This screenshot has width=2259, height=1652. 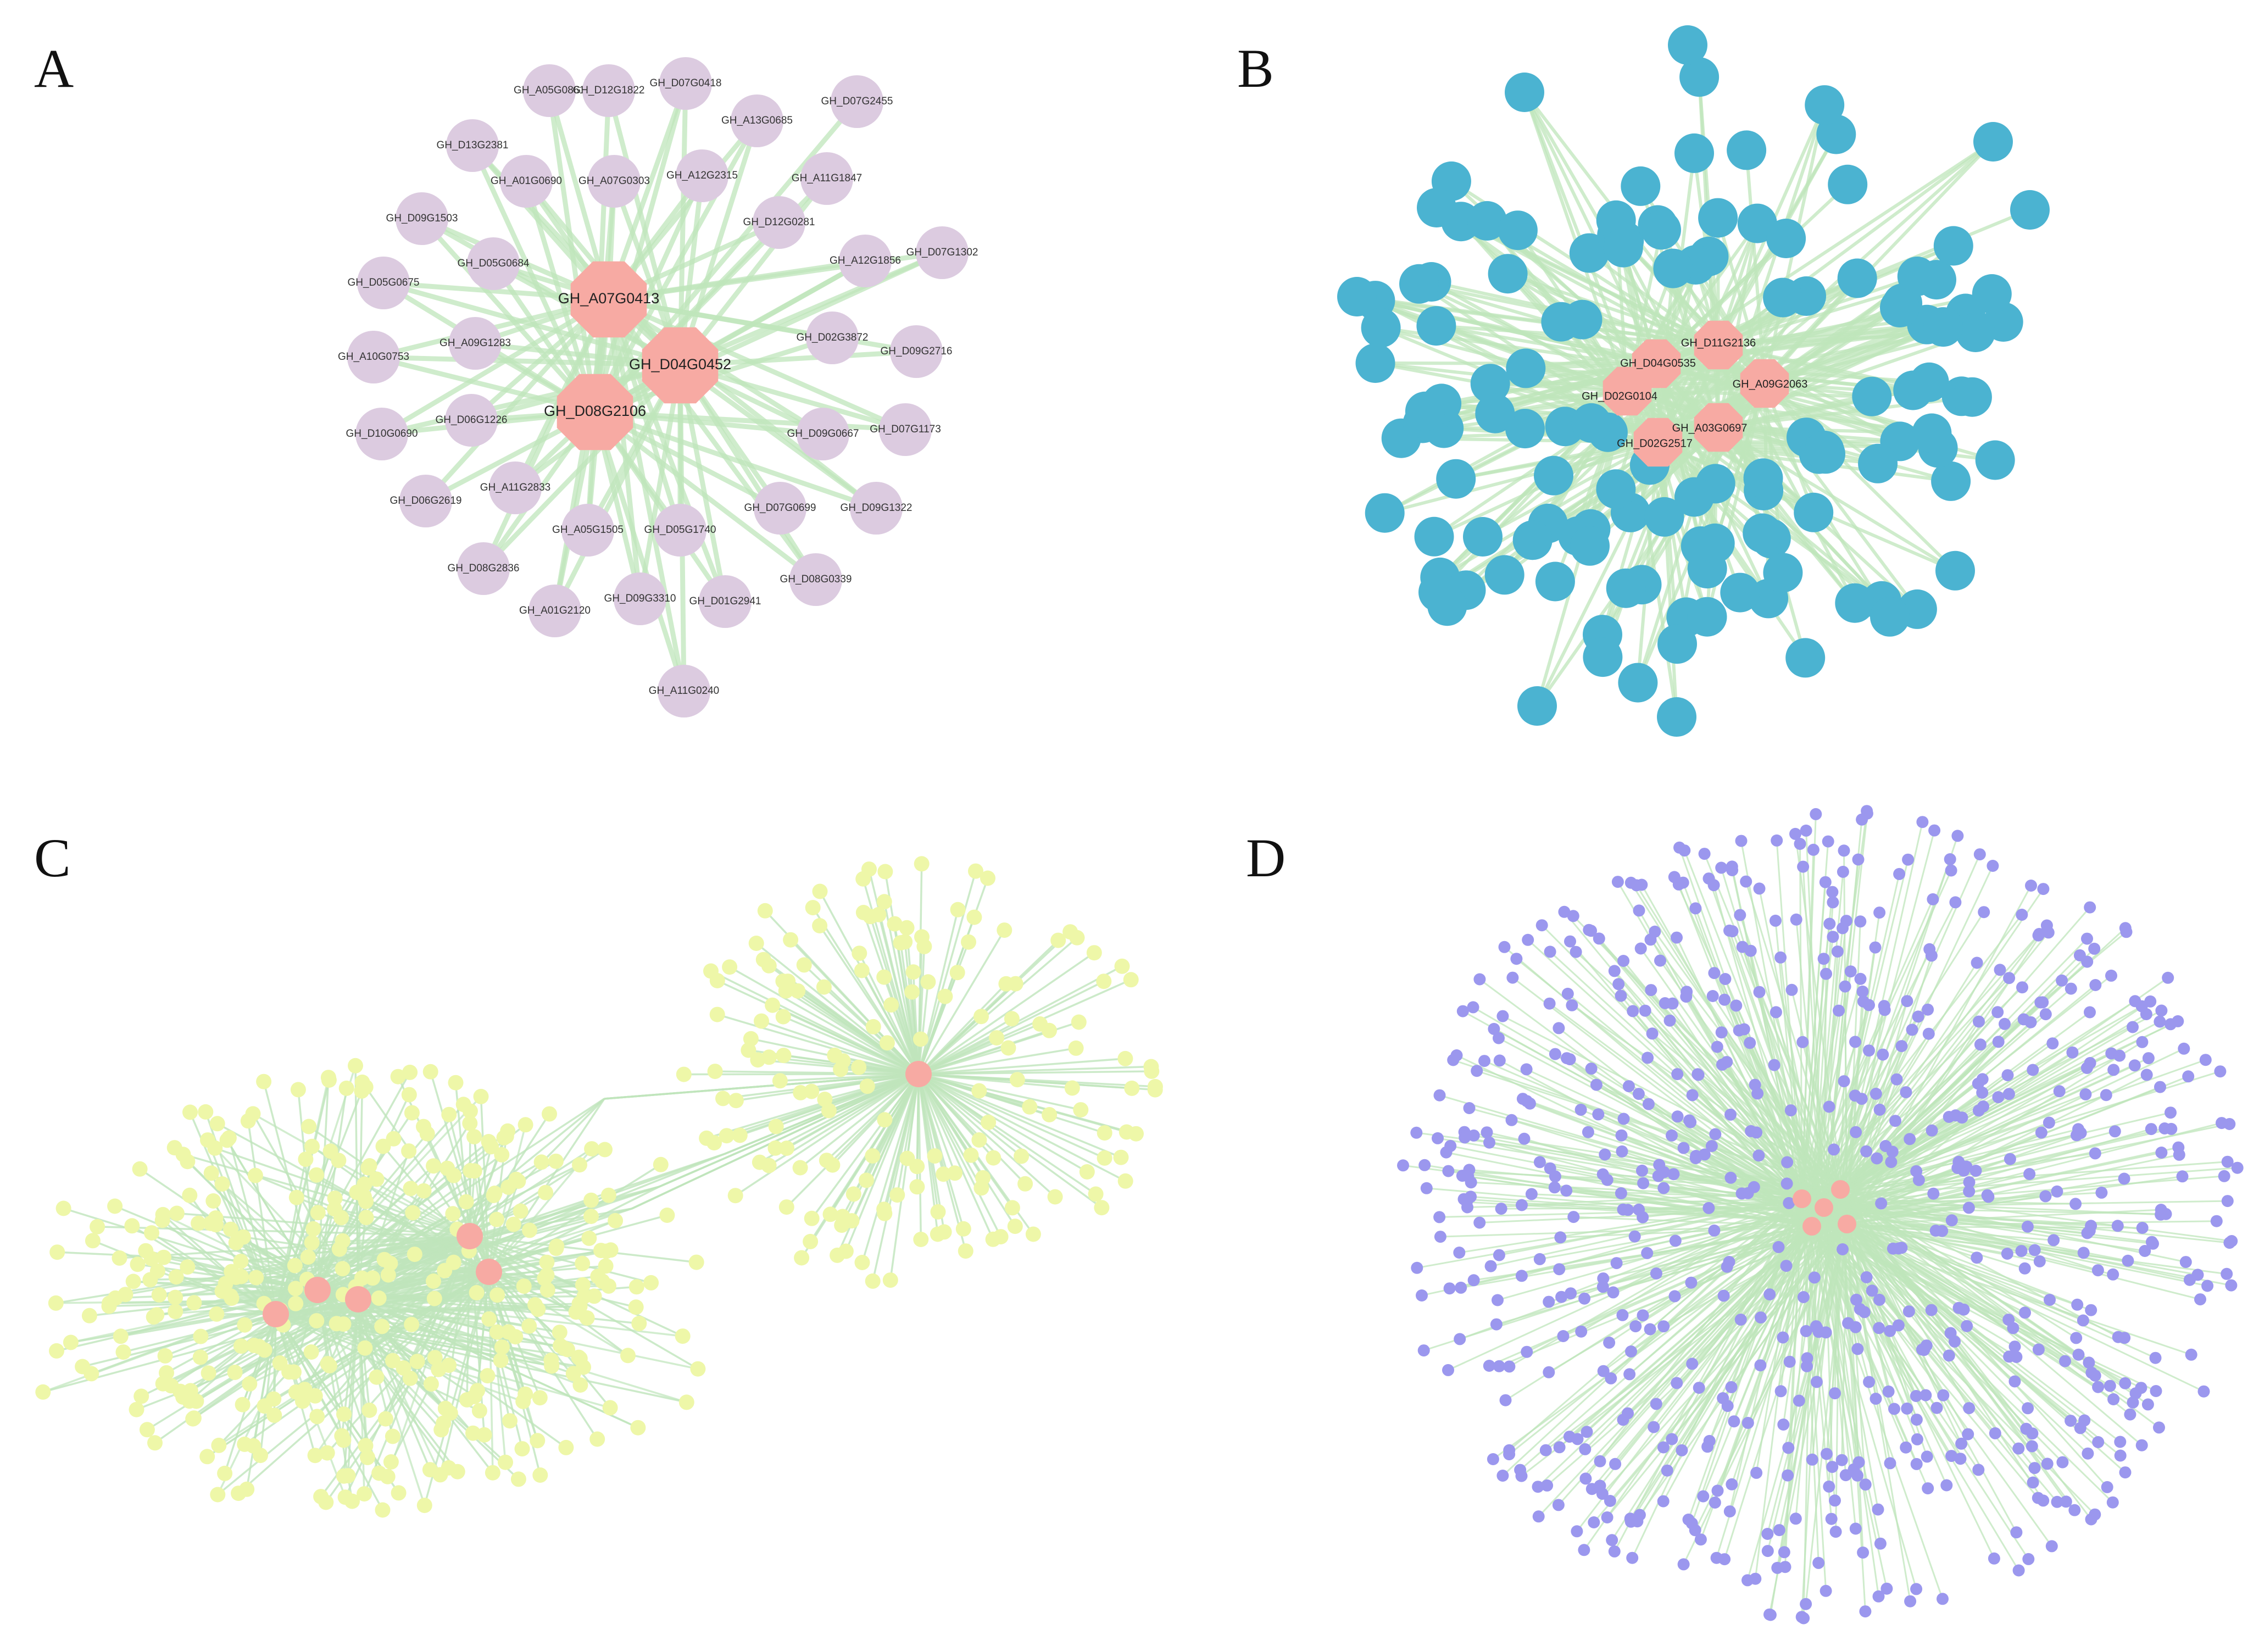 What do you see at coordinates (877, 509) in the screenshot?
I see `panel-a-gene-node` at bounding box center [877, 509].